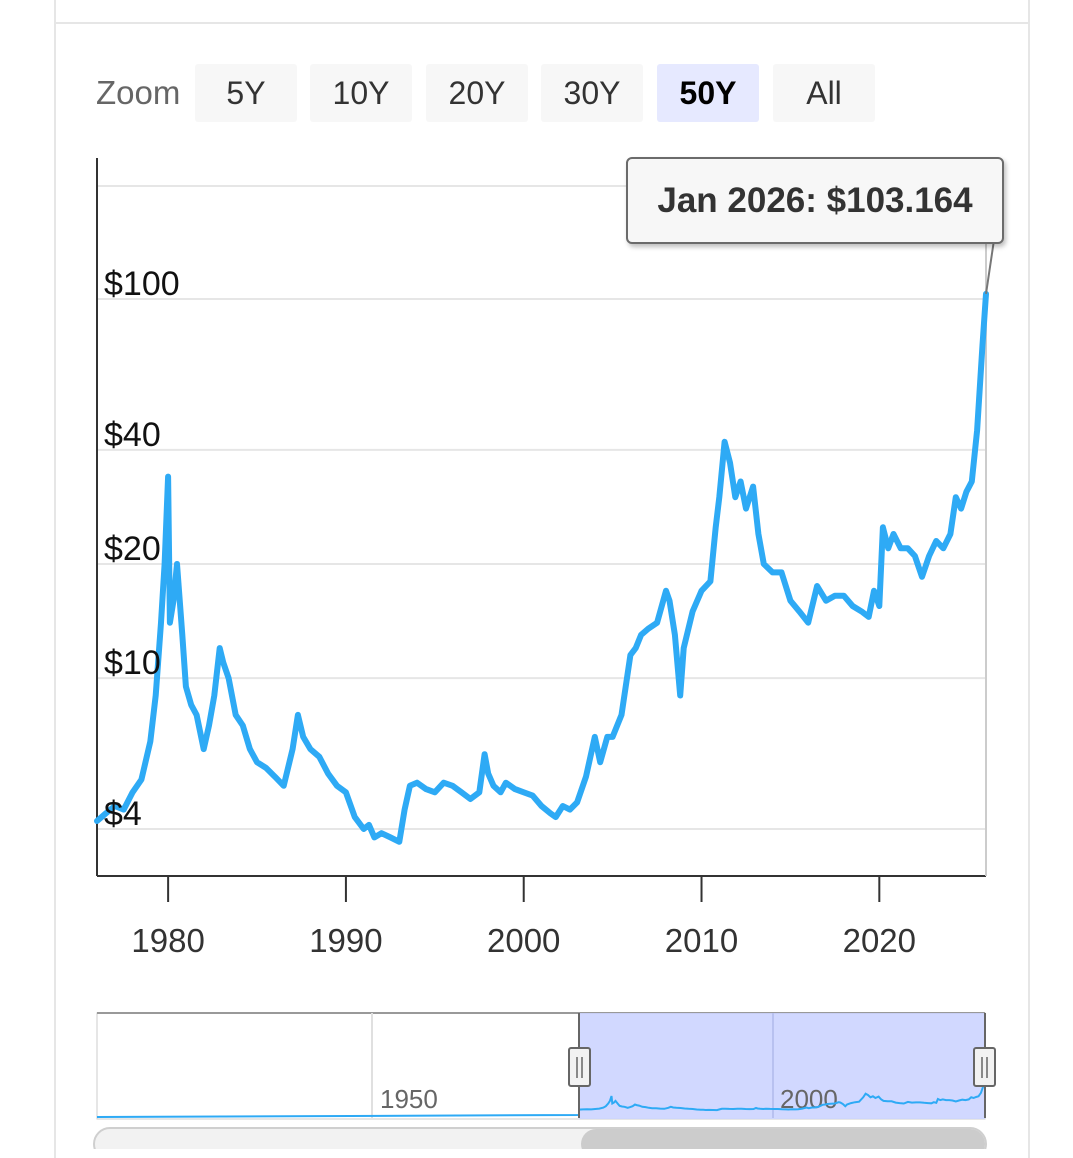 This screenshot has height=1158, width=1073. I want to click on y-tick-label: $10, so click(132, 663).